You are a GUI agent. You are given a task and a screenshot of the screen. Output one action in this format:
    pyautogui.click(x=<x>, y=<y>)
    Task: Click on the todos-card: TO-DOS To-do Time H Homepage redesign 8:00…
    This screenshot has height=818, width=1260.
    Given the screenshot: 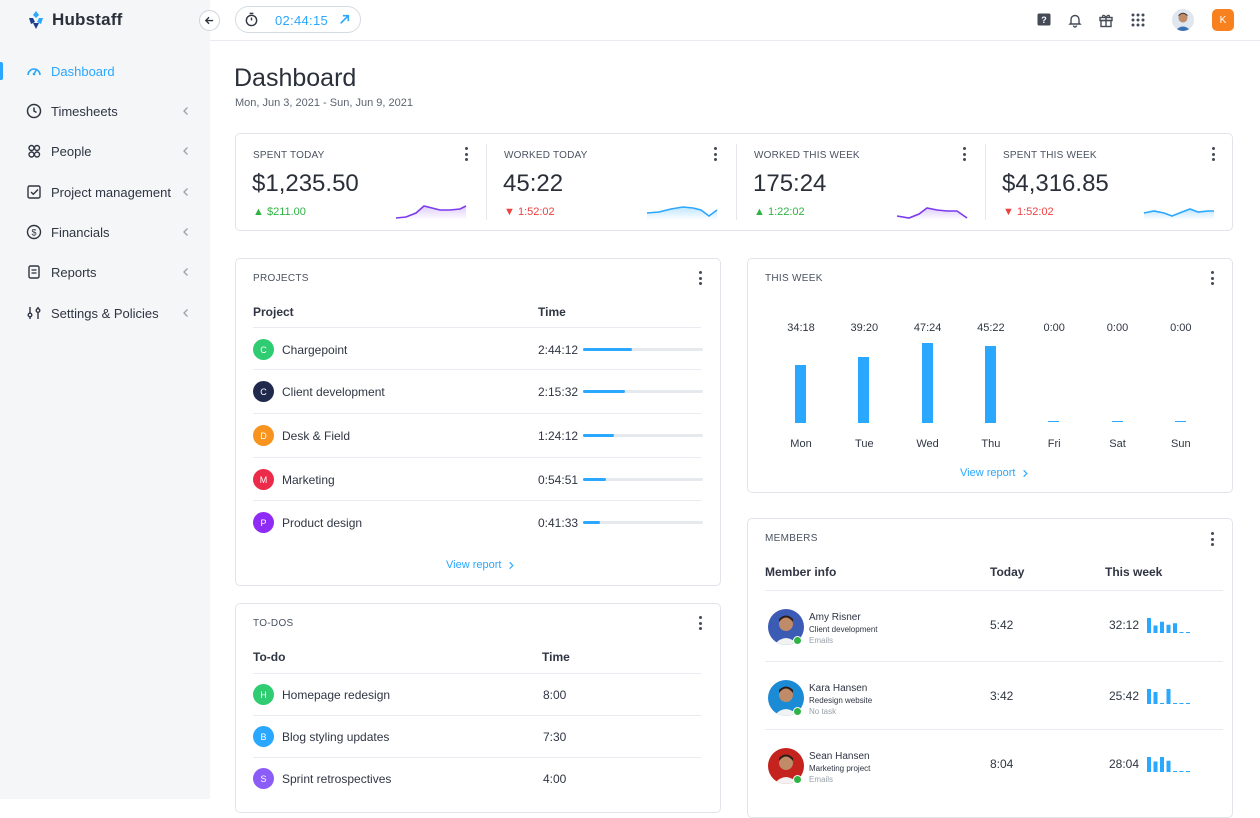 What is the action you would take?
    pyautogui.click(x=478, y=708)
    